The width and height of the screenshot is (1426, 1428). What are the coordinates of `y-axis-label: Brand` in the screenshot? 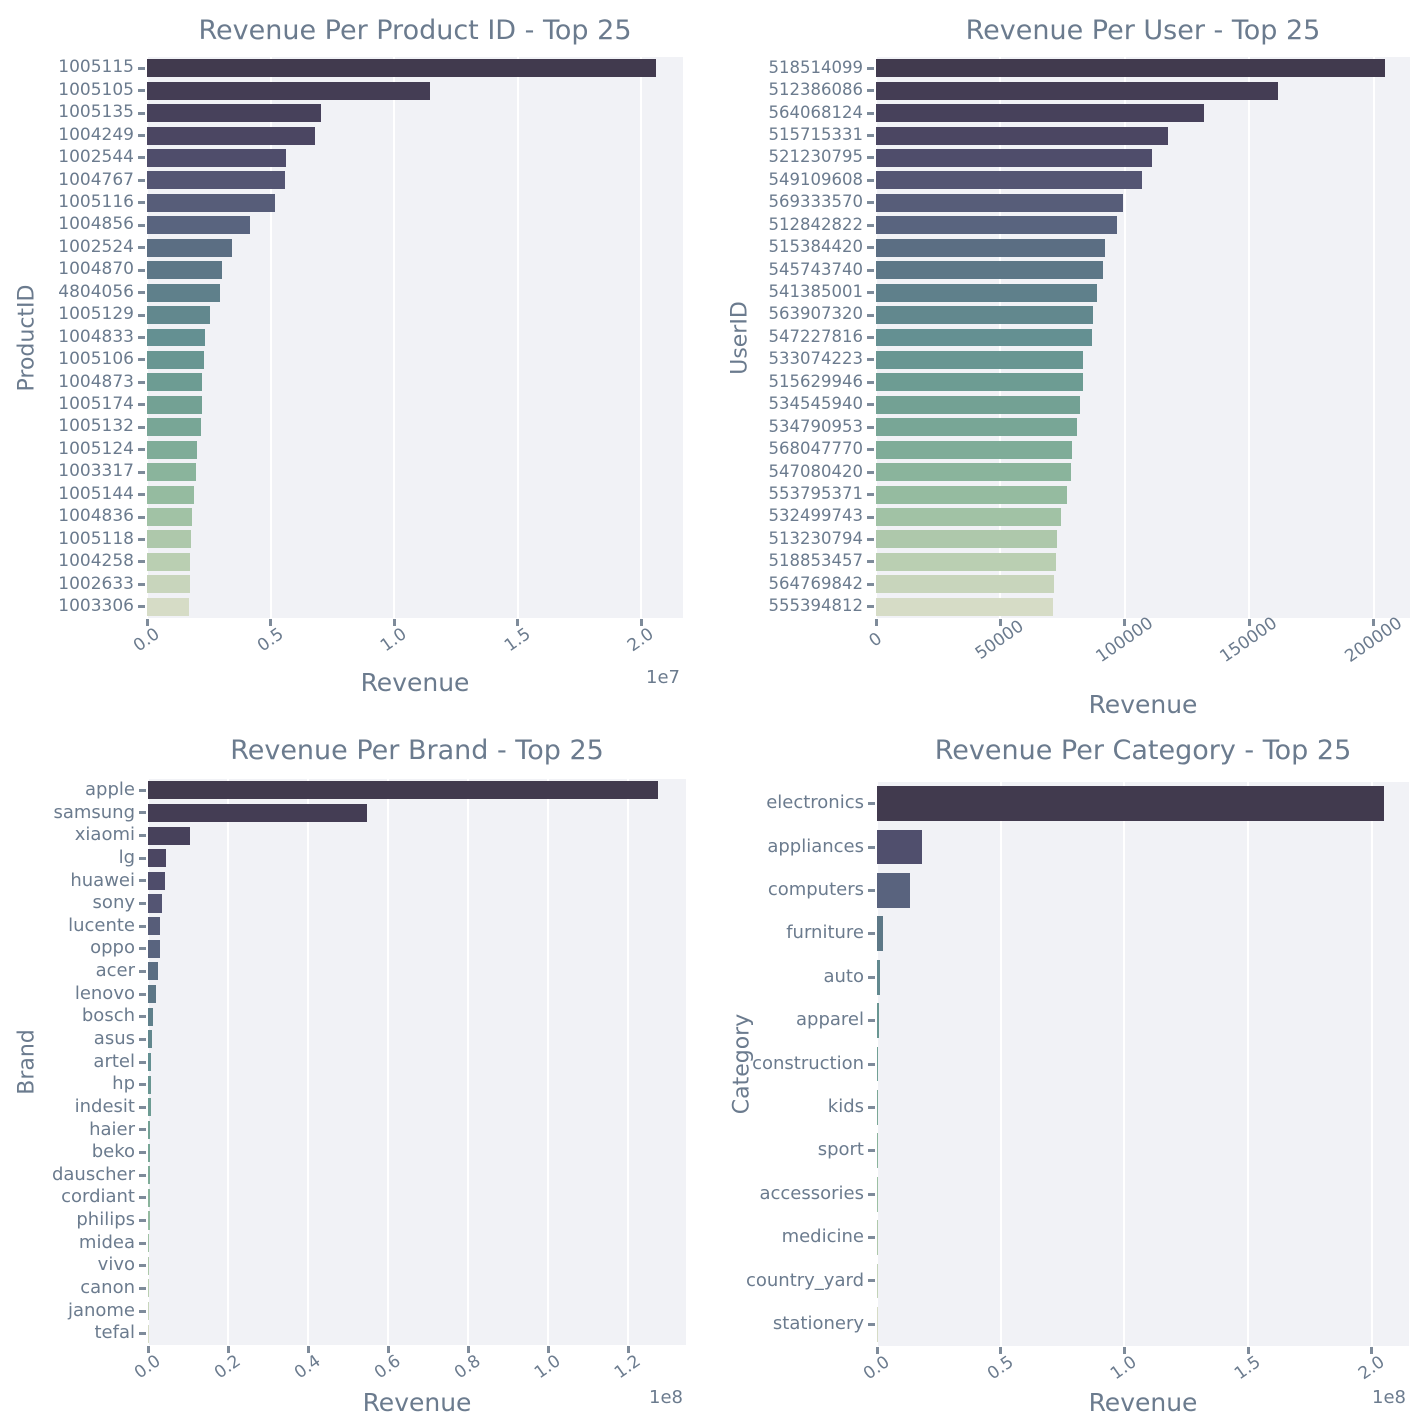 It's located at (27, 1062).